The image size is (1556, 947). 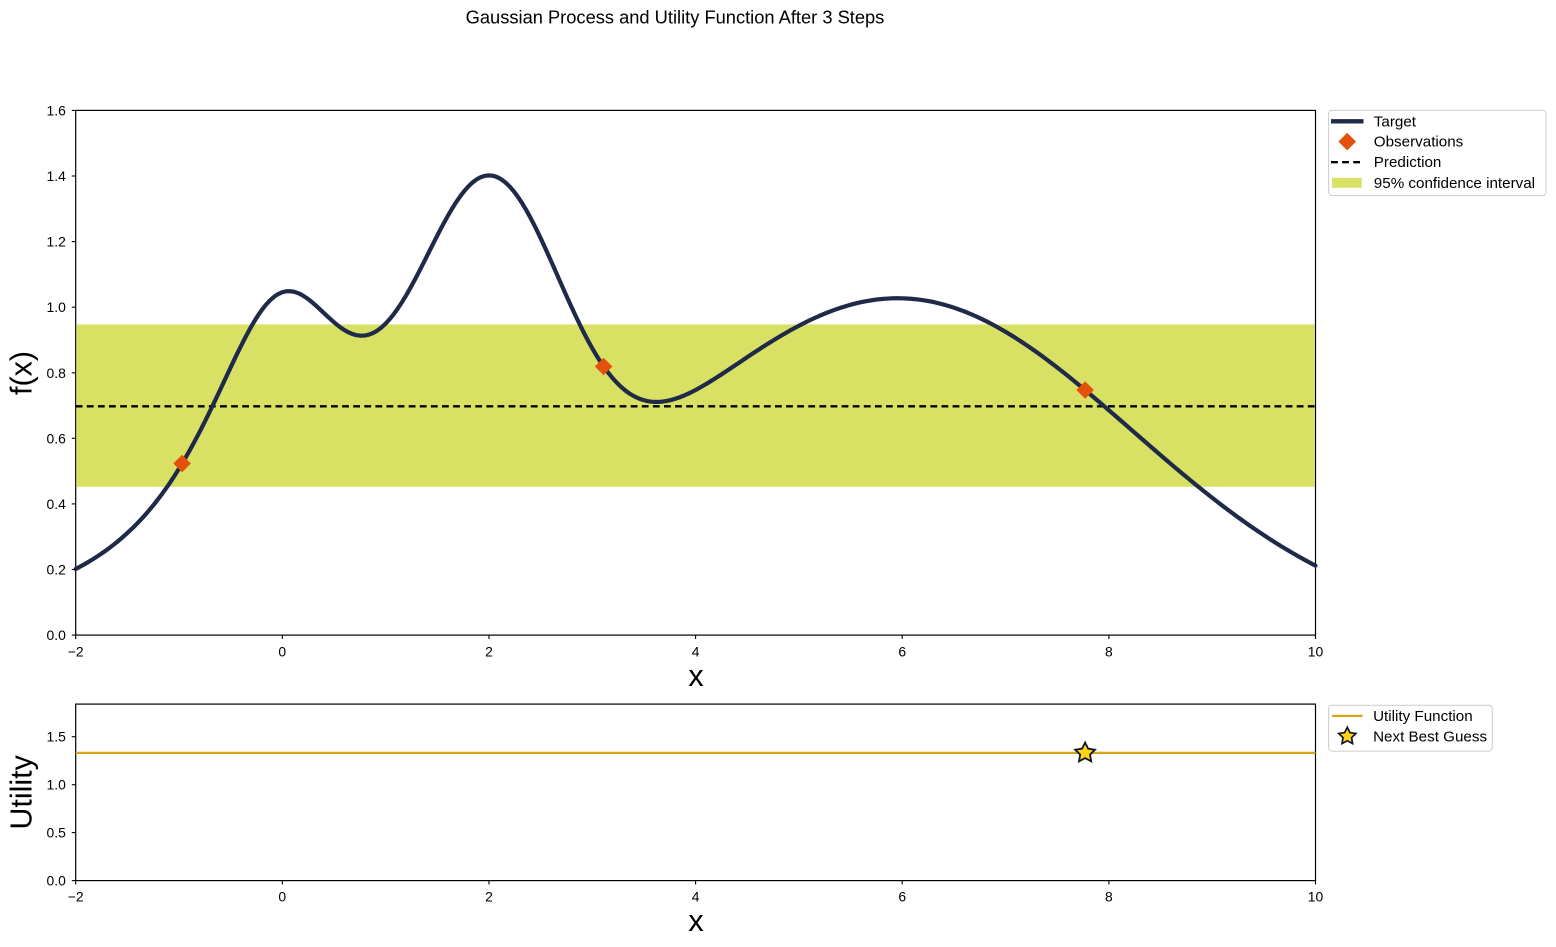 What do you see at coordinates (56, 373) in the screenshot?
I see `svg-text: 0.8` at bounding box center [56, 373].